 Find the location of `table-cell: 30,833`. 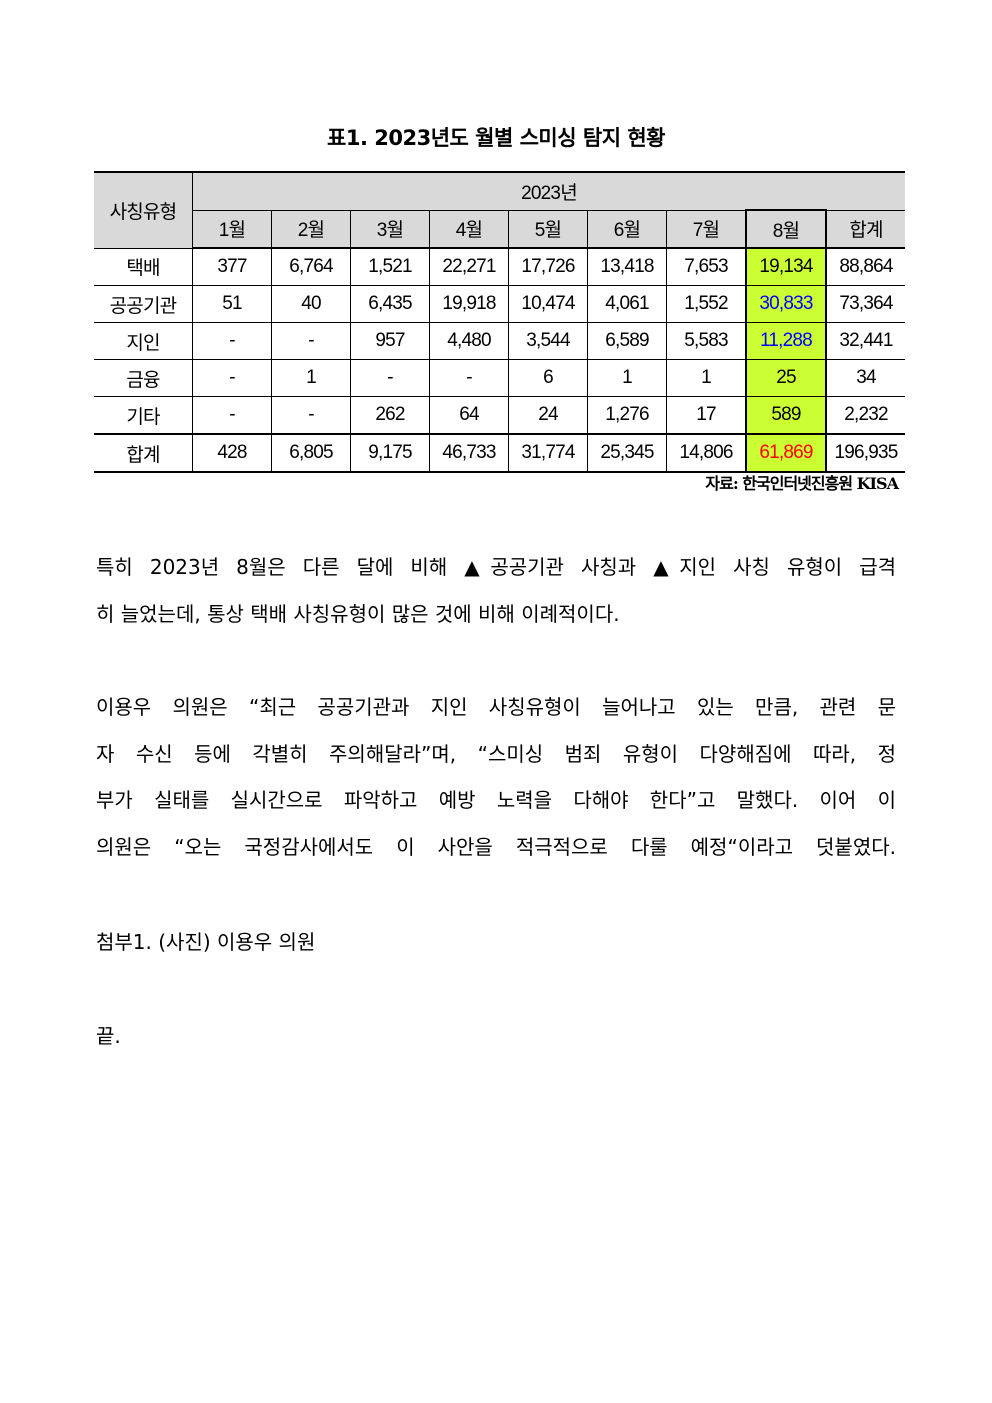

table-cell: 30,833 is located at coordinates (786, 304).